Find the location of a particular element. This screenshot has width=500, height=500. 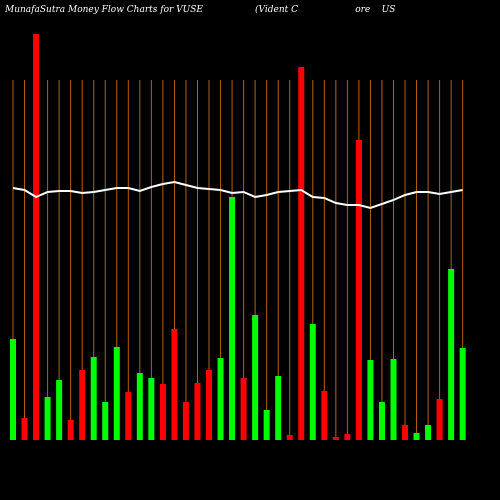

money-flow-line is located at coordinates (237, 195).